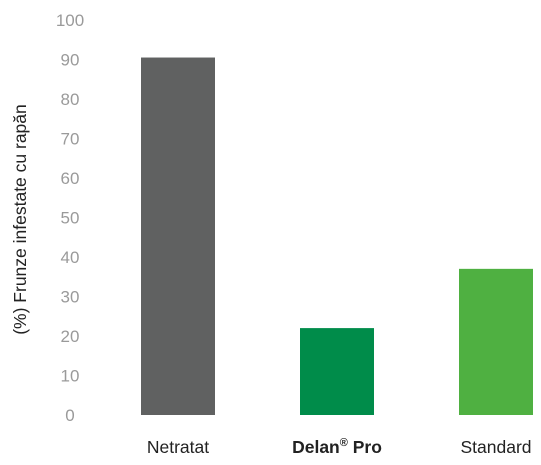 The height and width of the screenshot is (465, 541). What do you see at coordinates (70, 99) in the screenshot?
I see `y-tick-label: 80` at bounding box center [70, 99].